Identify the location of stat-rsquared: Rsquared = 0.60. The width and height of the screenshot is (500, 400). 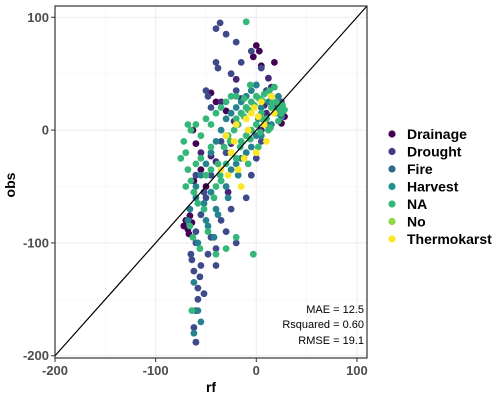
(323, 325).